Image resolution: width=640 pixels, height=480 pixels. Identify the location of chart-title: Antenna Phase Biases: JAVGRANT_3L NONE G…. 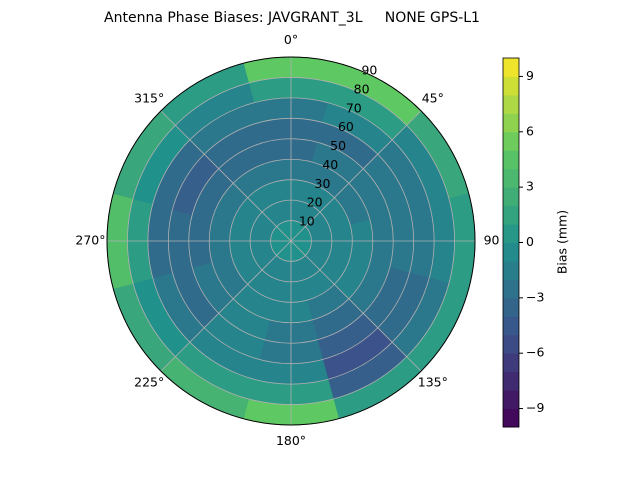
(292, 18).